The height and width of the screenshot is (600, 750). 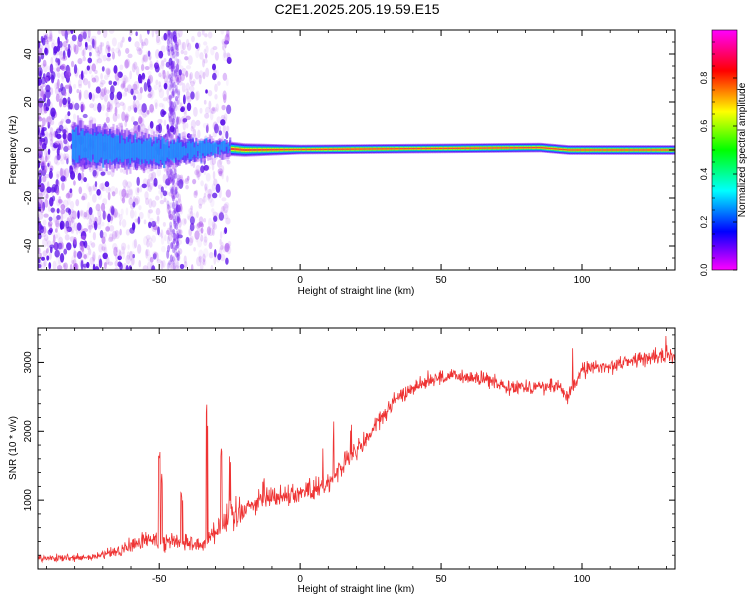 I want to click on snr-y-tick-label: 1000, so click(x=28, y=500).